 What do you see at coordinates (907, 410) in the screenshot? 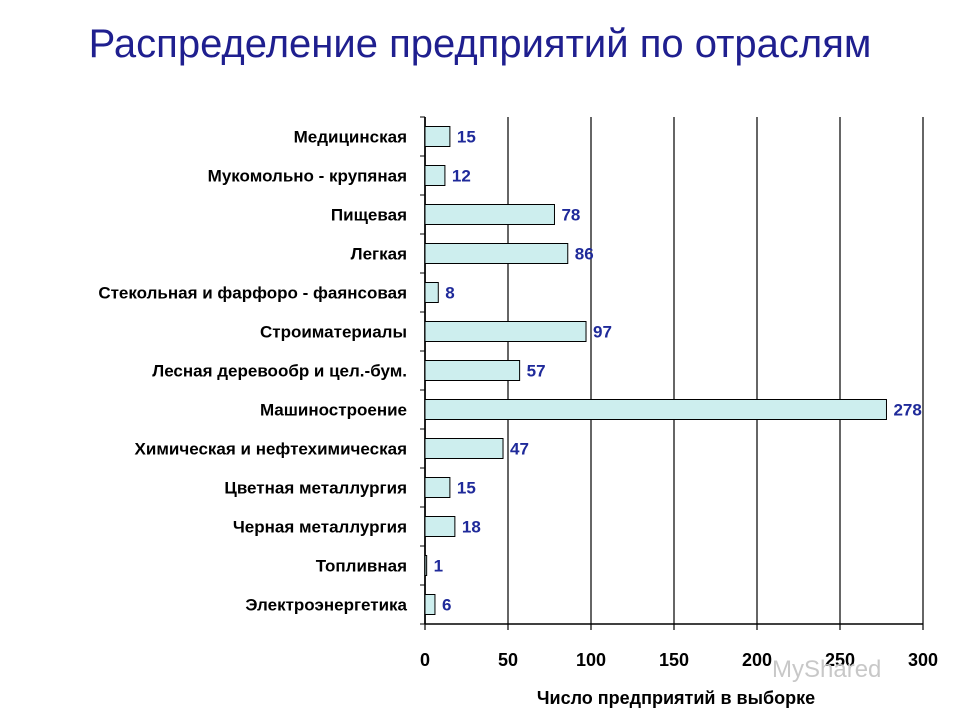
I see `data-label: 278` at bounding box center [907, 410].